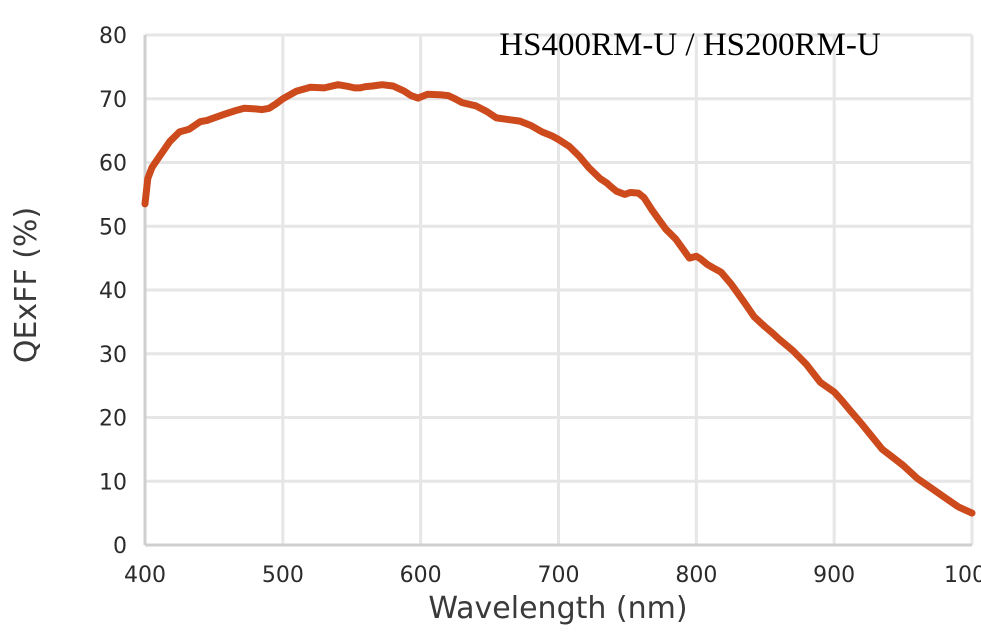 This screenshot has width=981, height=634. I want to click on y-tick-label: 70, so click(113, 100).